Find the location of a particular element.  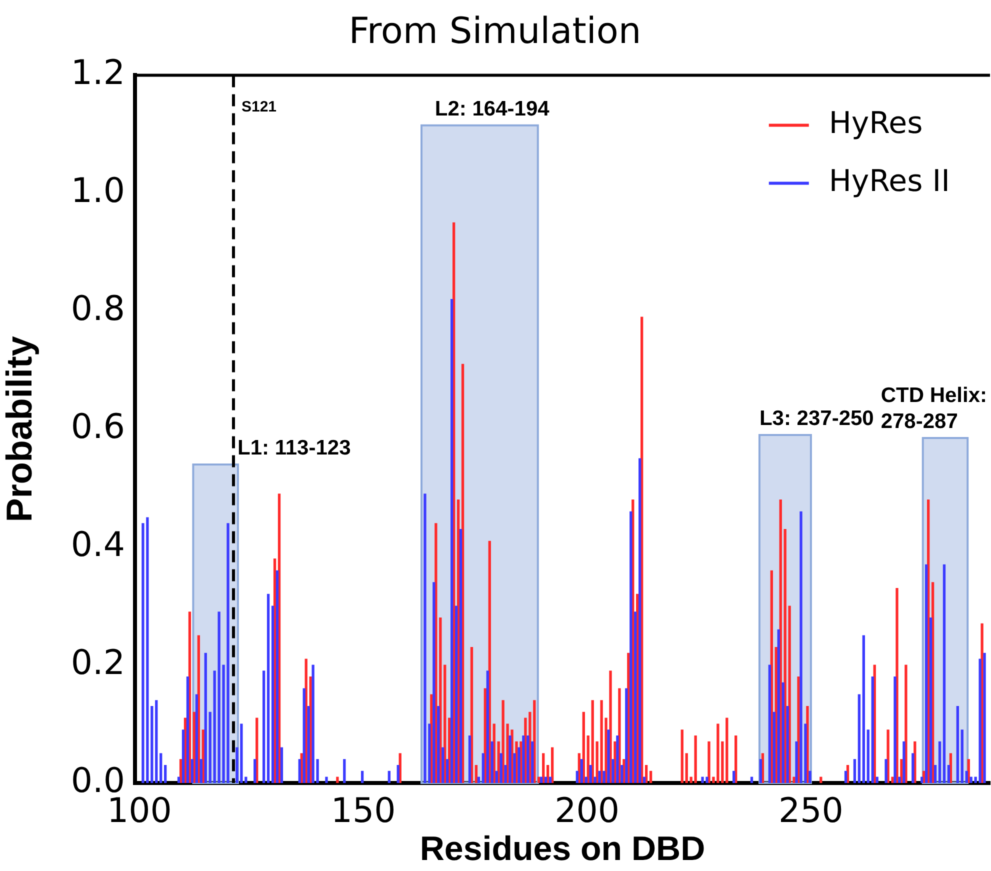

y-tick-label: 1.2 is located at coordinates (97, 73).